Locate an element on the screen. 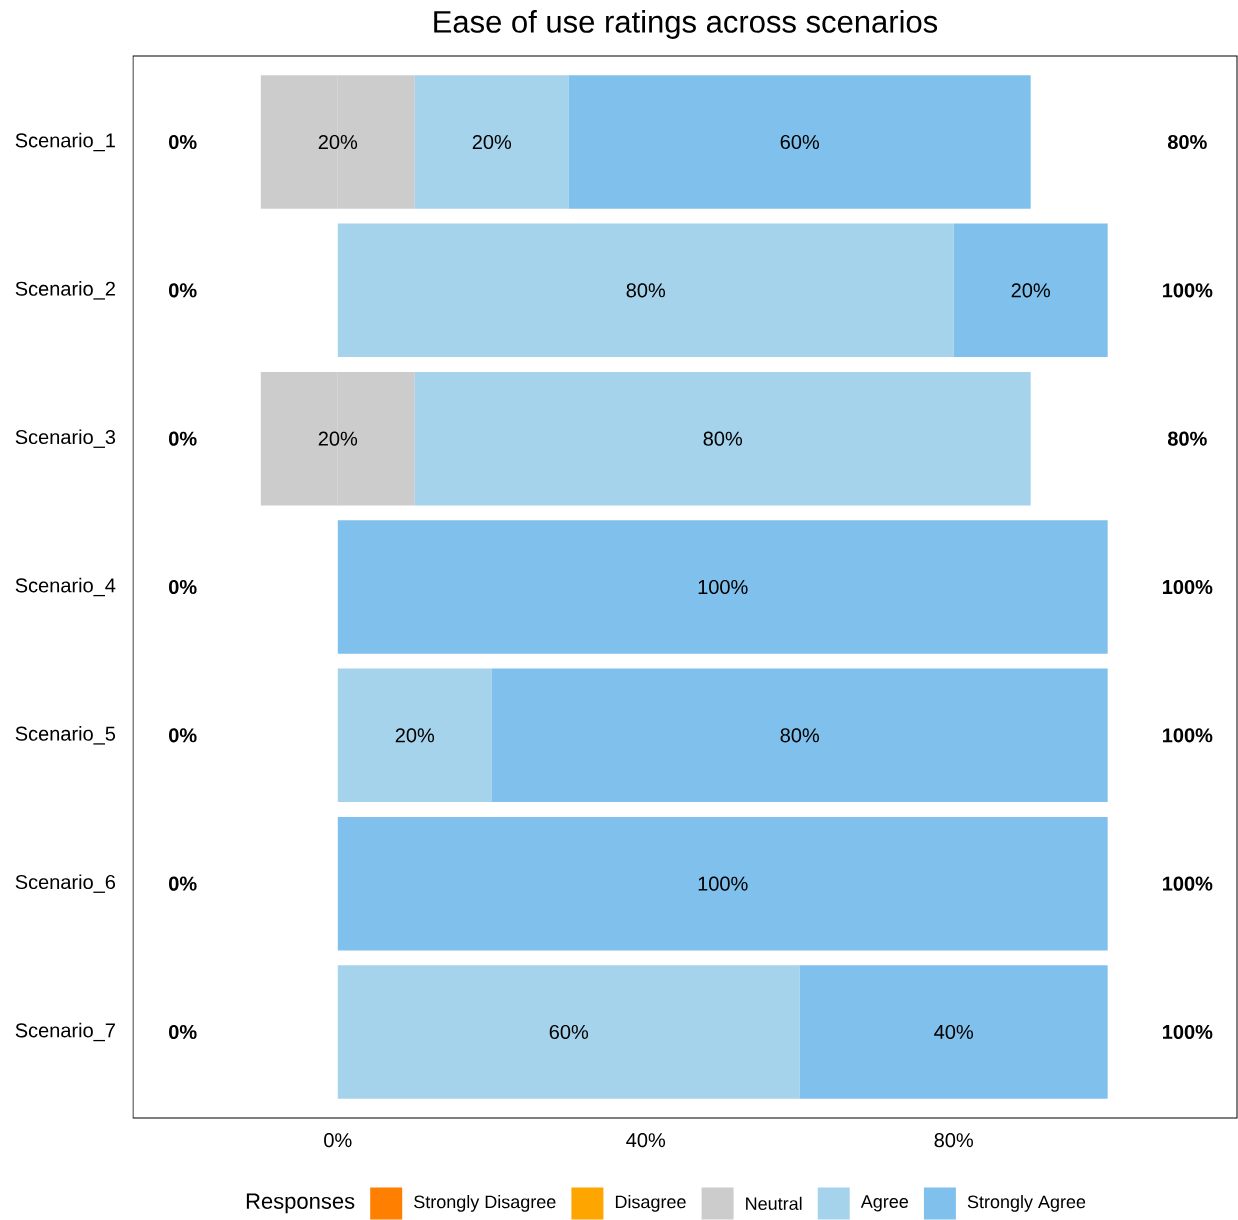 The width and height of the screenshot is (1238, 1220). x-tick-label: 0% is located at coordinates (338, 1140).